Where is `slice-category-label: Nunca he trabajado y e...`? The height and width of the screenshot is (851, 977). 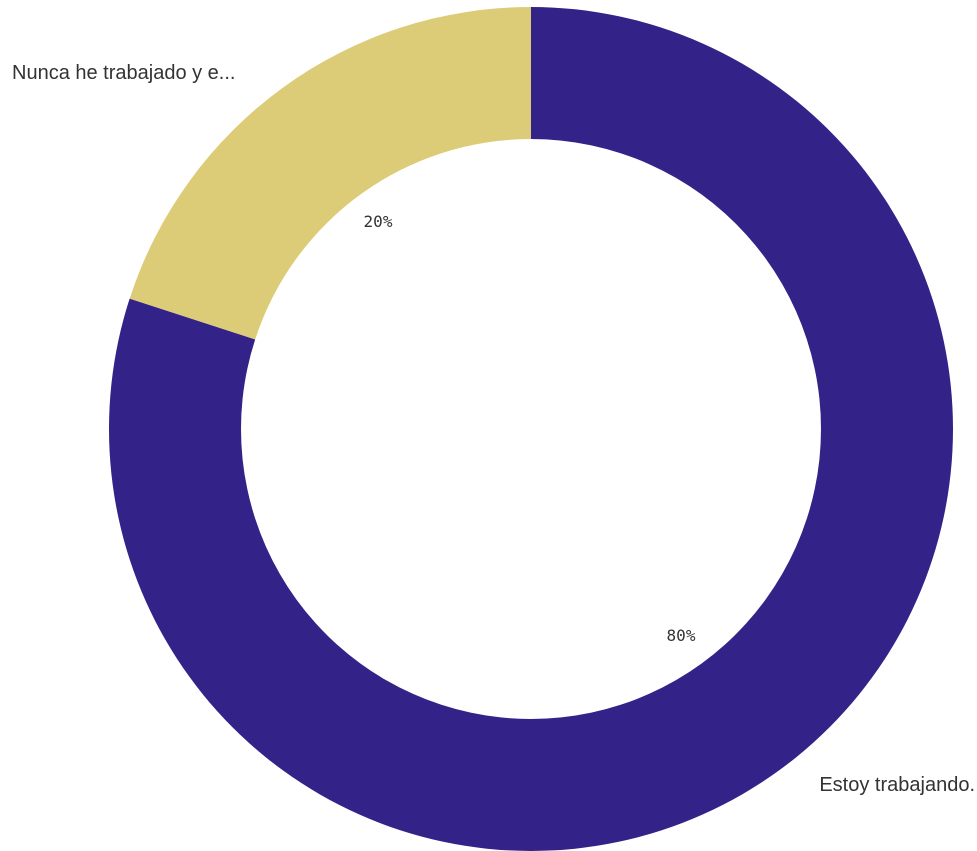
slice-category-label: Nunca he trabajado y e... is located at coordinates (123, 73).